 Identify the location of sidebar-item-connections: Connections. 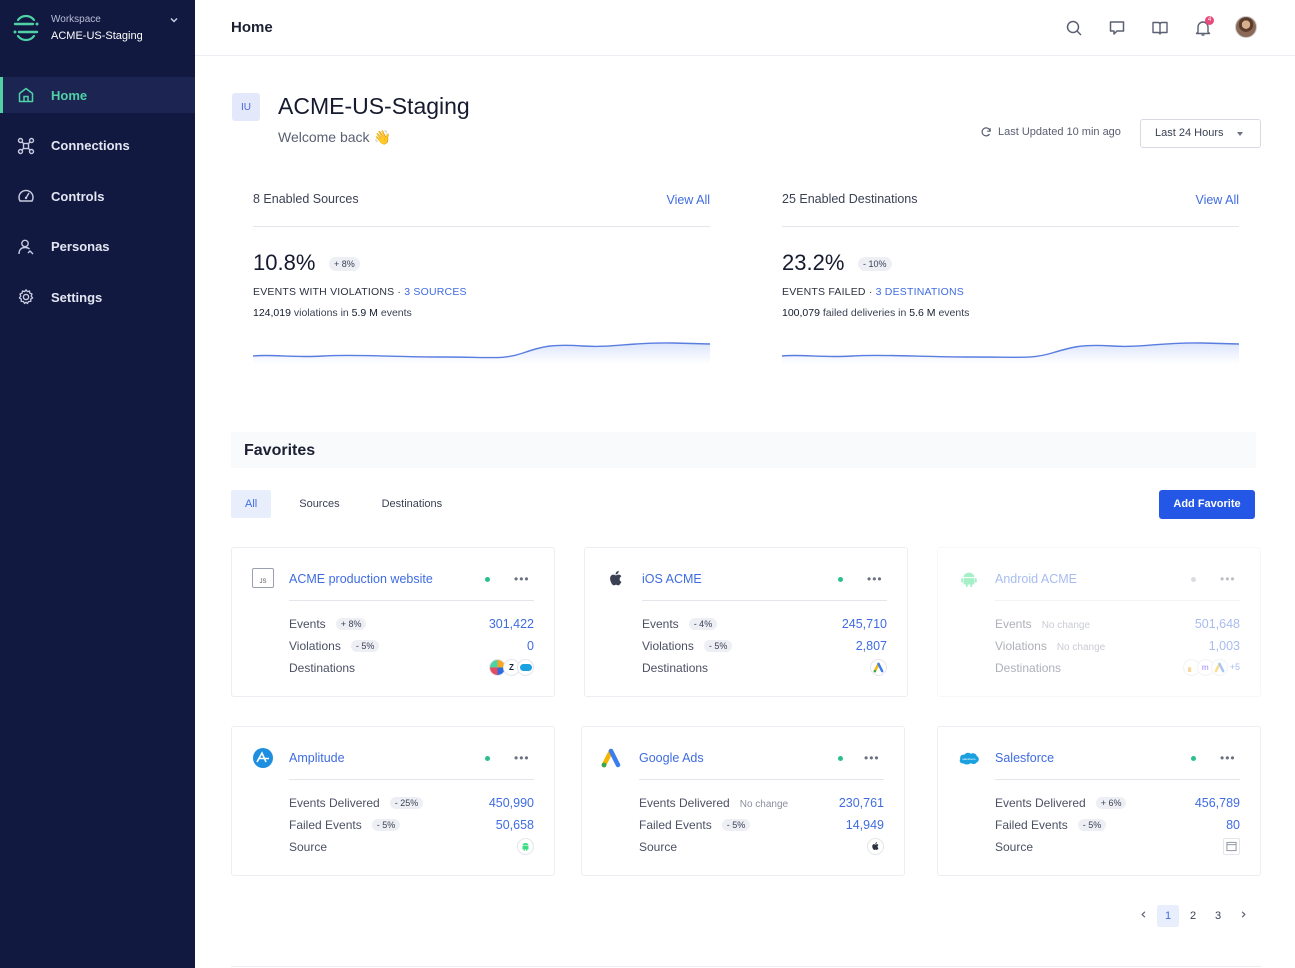
(97, 146).